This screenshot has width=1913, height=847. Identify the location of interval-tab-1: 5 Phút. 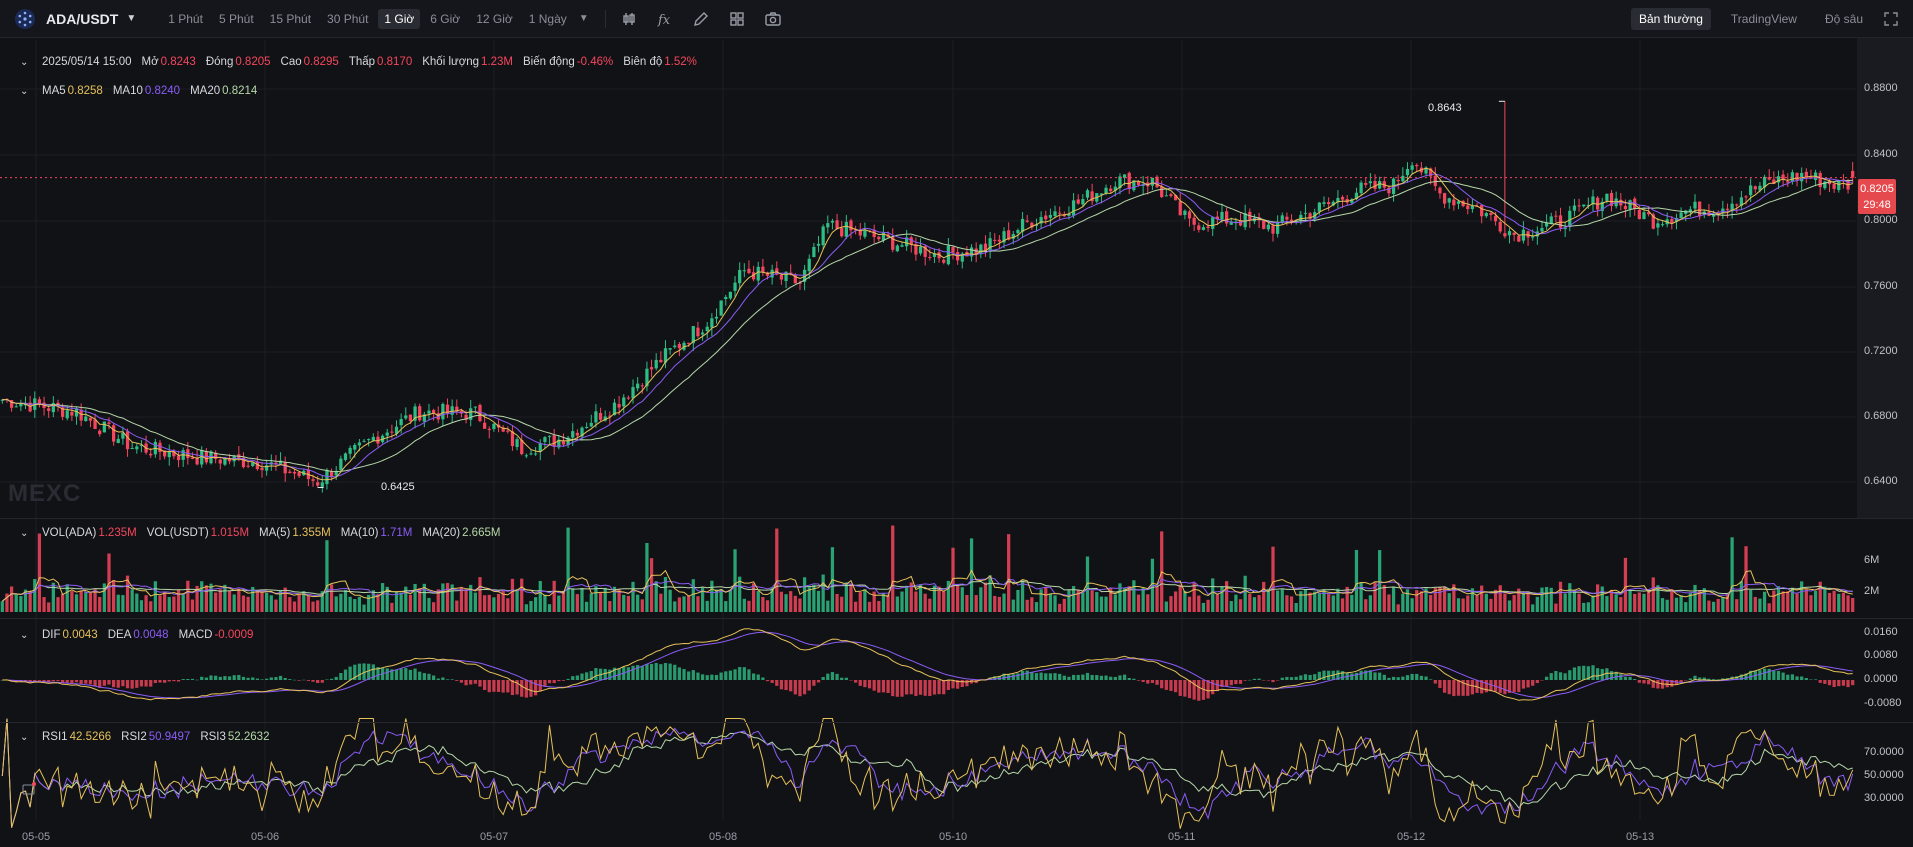
(236, 18).